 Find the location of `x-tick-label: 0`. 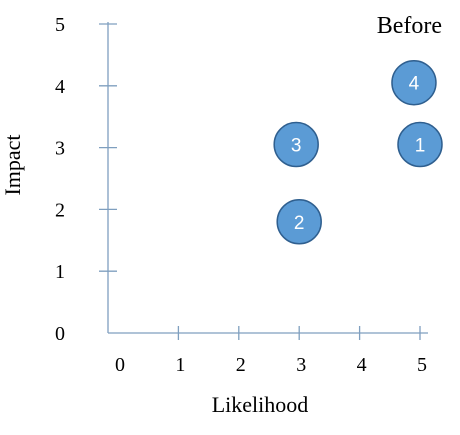

x-tick-label: 0 is located at coordinates (120, 365).